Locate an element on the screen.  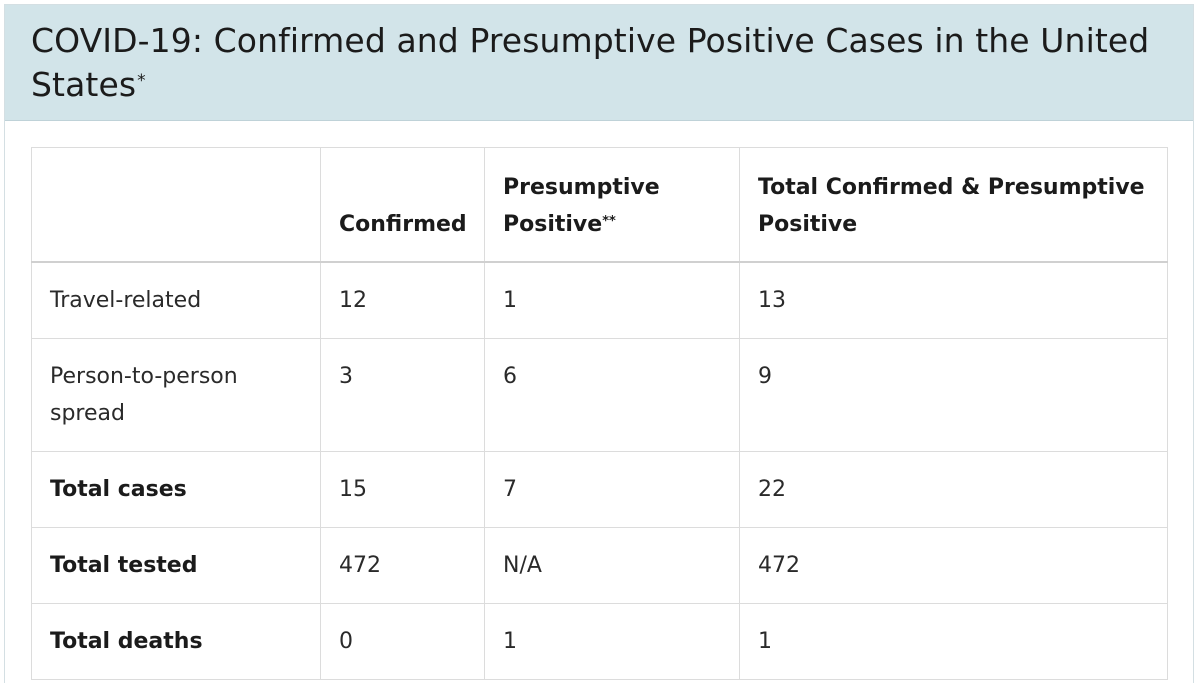
row-label: Total tested is located at coordinates (176, 565).